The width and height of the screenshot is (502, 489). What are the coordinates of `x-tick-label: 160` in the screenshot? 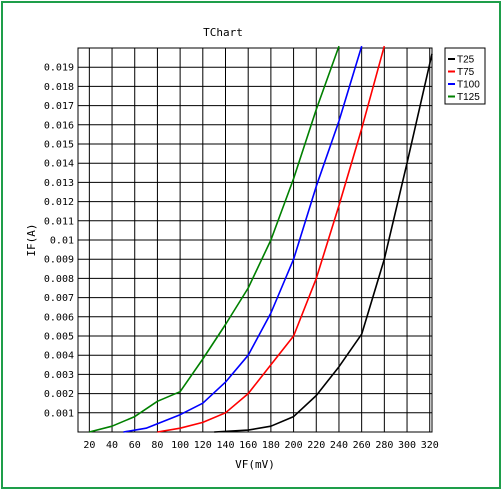 It's located at (248, 445).